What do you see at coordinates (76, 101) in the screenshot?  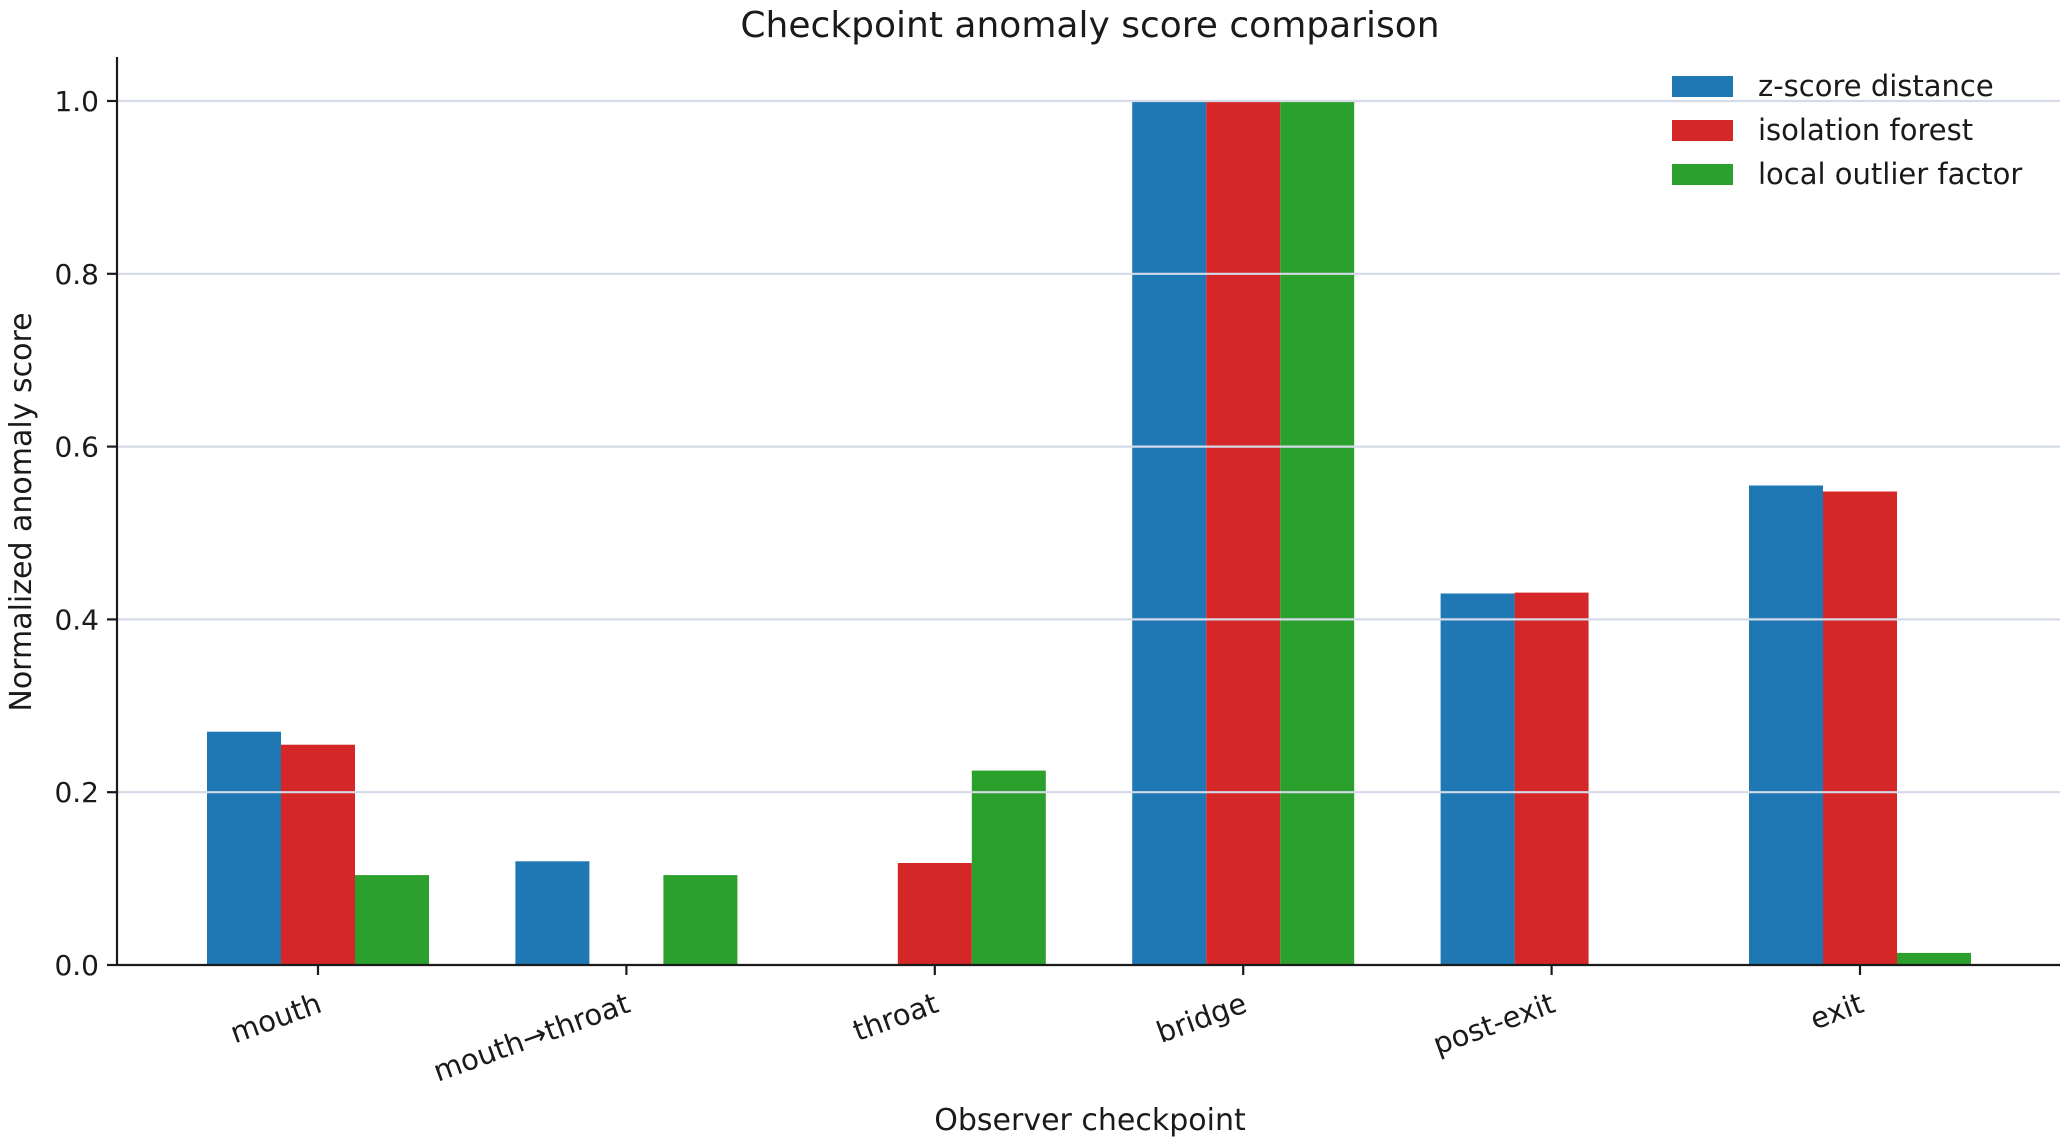 I see `y-tick-label-5: 1.0` at bounding box center [76, 101].